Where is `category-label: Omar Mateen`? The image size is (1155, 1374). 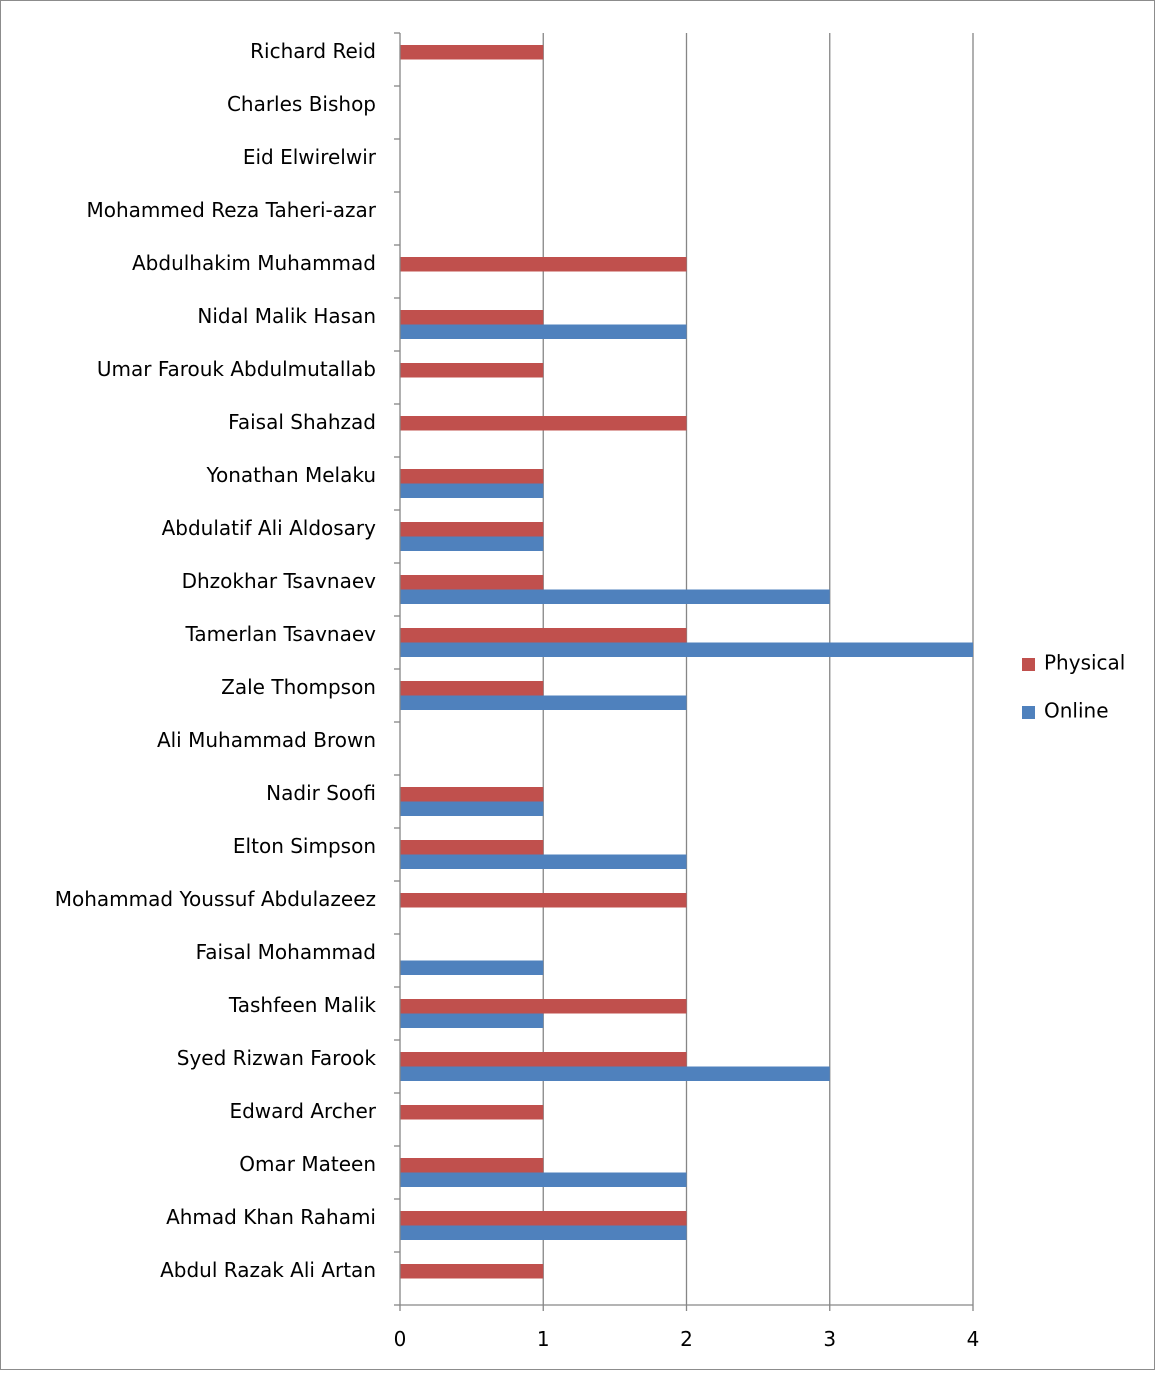
category-label: Omar Mateen is located at coordinates (307, 1164).